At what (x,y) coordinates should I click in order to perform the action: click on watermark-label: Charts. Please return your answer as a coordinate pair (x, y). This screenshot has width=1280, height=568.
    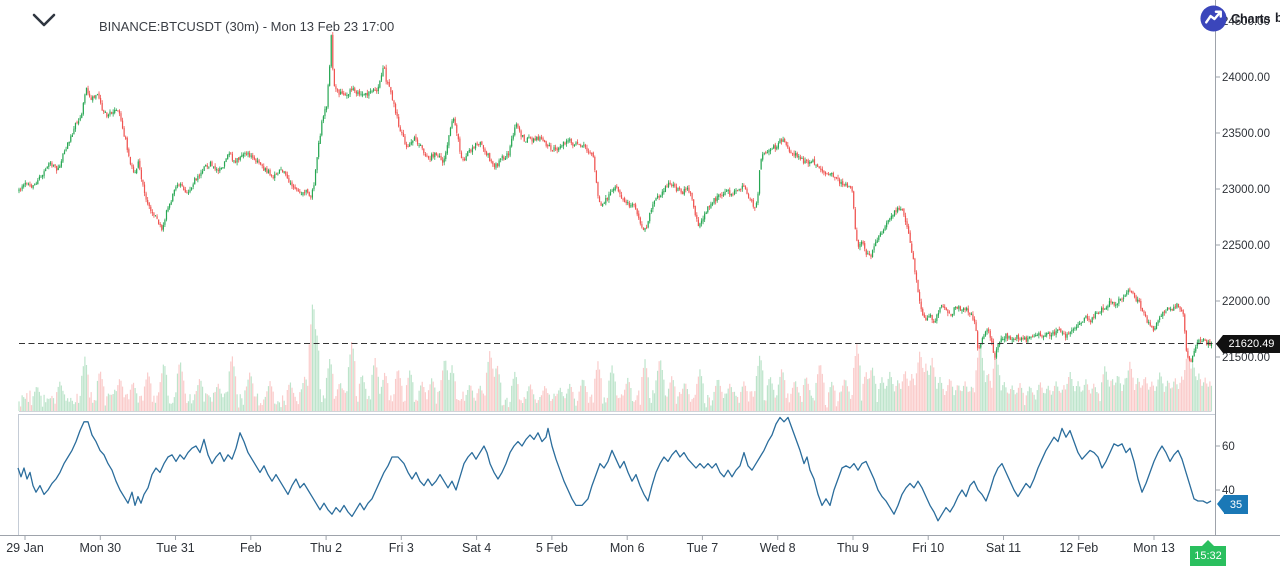
    Looking at the image, I should click on (1251, 18).